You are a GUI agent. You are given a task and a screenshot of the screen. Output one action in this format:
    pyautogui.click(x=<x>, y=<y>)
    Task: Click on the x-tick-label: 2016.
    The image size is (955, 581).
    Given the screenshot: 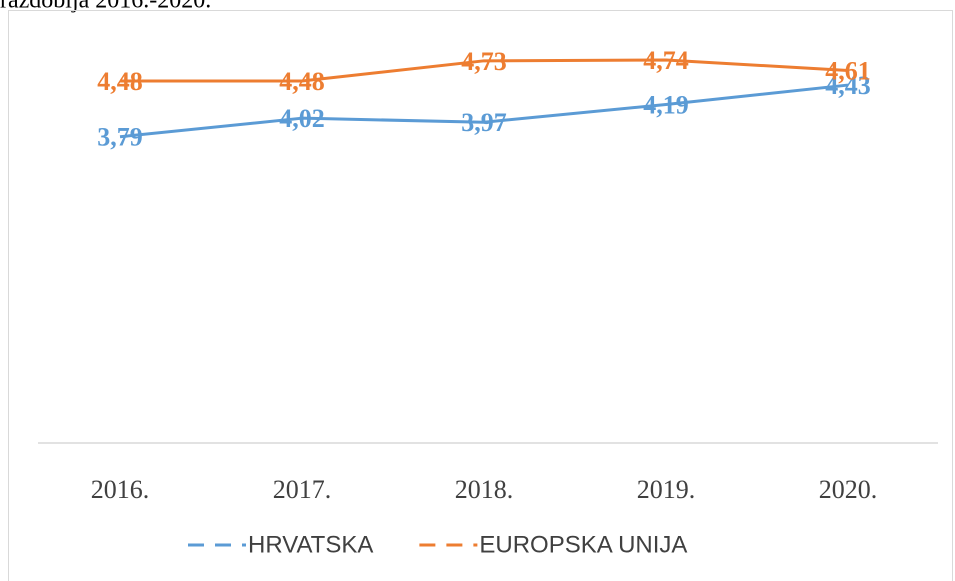 What is the action you would take?
    pyautogui.click(x=120, y=489)
    